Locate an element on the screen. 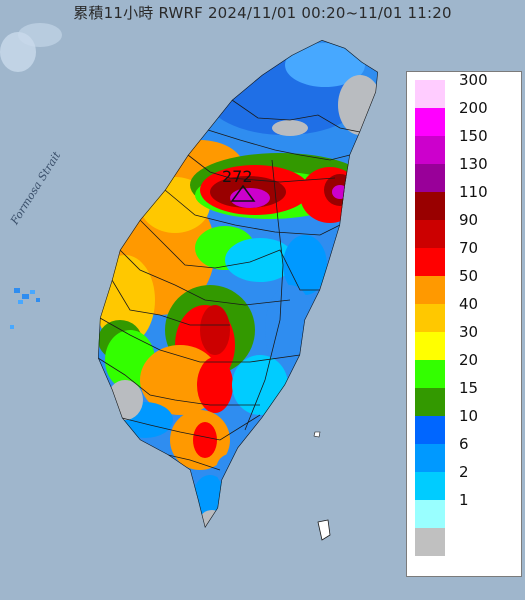 The width and height of the screenshot is (525, 600). legend-label: 300 is located at coordinates (473, 80).